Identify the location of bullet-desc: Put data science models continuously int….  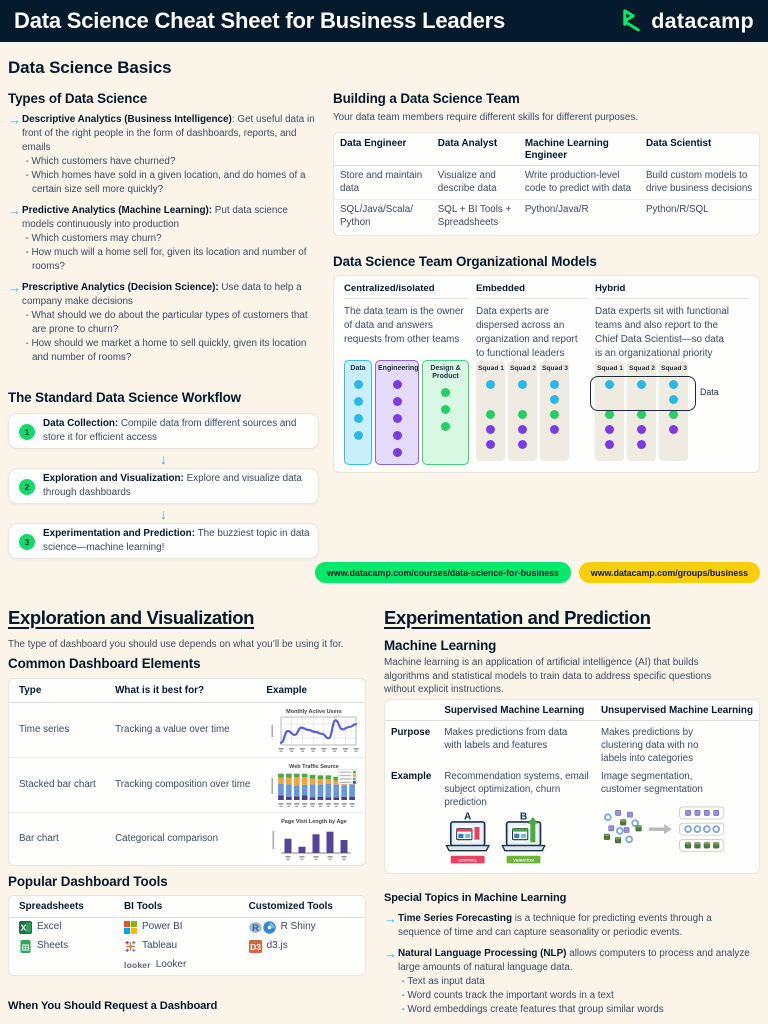
(155, 217).